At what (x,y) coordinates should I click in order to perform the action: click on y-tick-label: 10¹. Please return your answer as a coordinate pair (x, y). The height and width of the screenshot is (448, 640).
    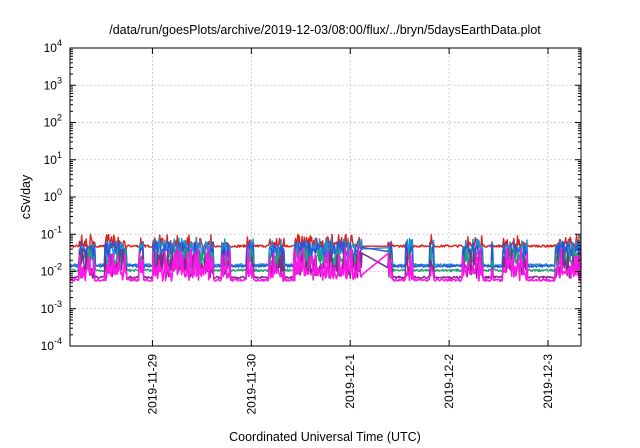
    Looking at the image, I should click on (53, 158).